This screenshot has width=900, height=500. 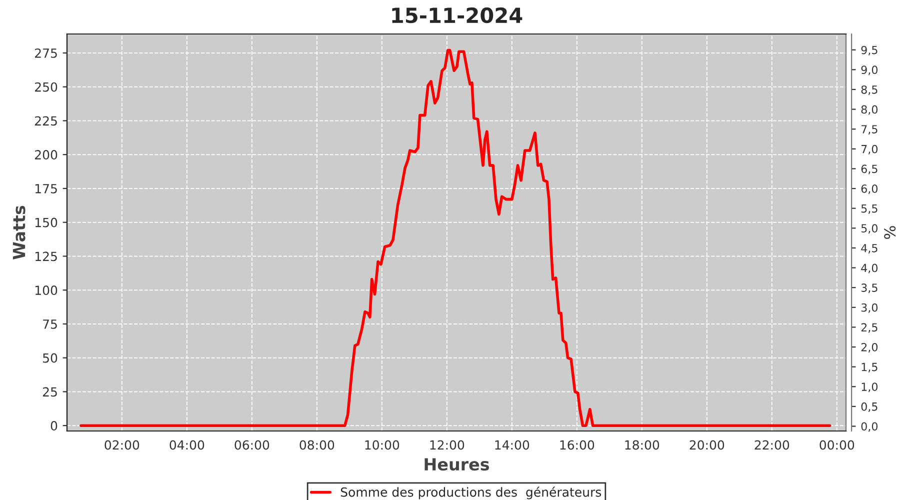 What do you see at coordinates (869, 289) in the screenshot?
I see `y2-tick-label: 3,5` at bounding box center [869, 289].